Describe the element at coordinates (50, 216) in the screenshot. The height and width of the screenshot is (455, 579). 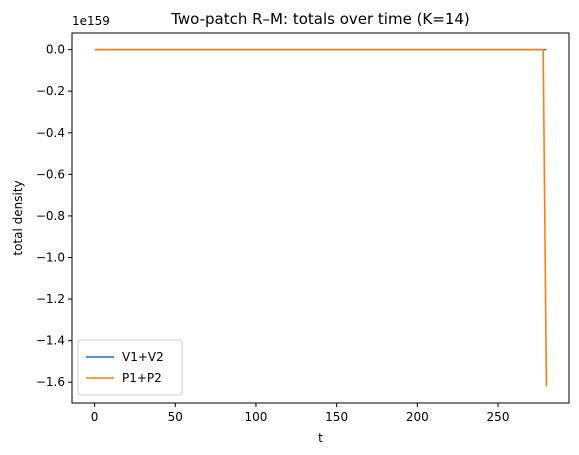
I see `y-tick-label: −0.8` at that location.